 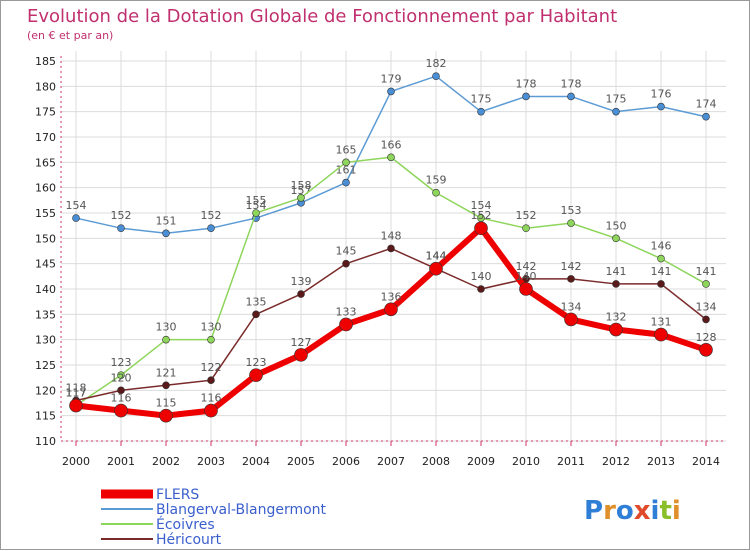 What do you see at coordinates (391, 235) in the screenshot?
I see `data-label: 148` at bounding box center [391, 235].